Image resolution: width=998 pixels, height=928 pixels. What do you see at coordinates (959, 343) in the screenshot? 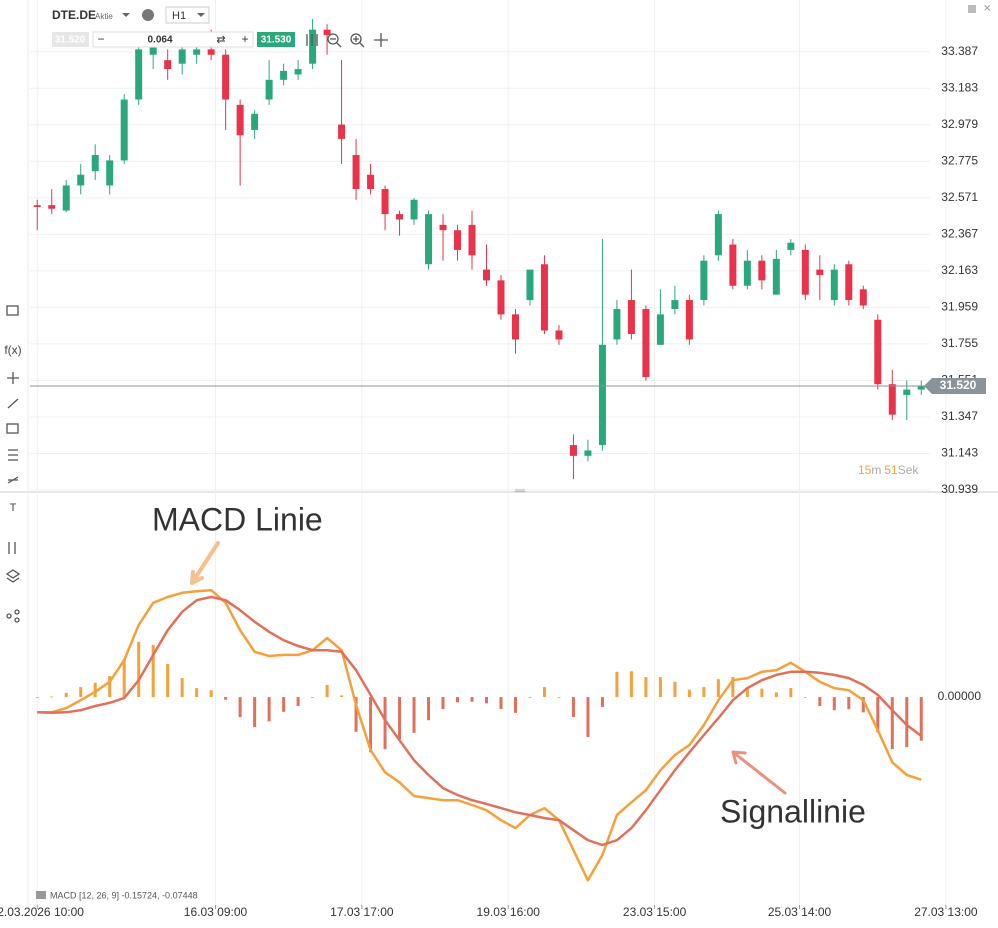
I see `y-tick-label: 31.755` at bounding box center [959, 343].